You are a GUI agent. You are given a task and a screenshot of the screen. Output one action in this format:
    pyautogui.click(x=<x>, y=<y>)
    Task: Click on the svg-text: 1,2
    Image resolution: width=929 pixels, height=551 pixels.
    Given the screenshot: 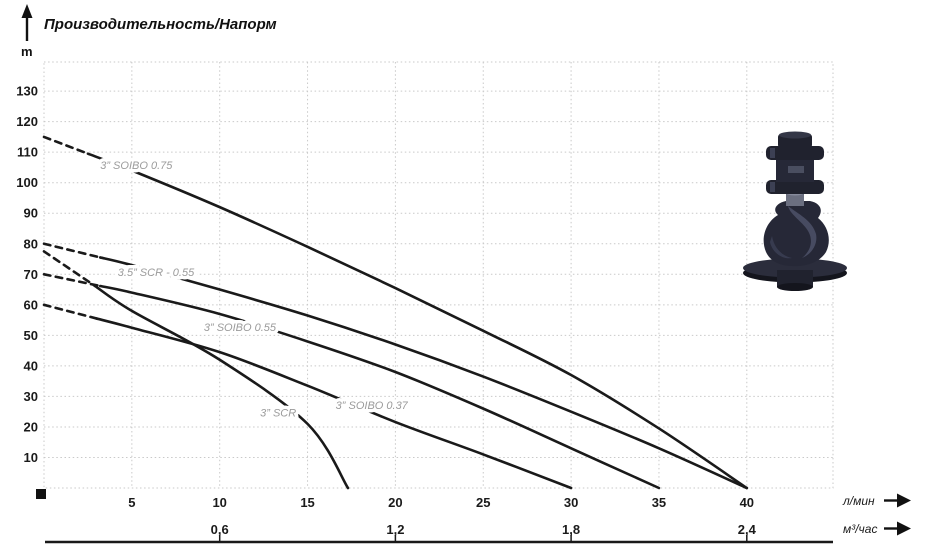 What is the action you would take?
    pyautogui.click(x=395, y=529)
    